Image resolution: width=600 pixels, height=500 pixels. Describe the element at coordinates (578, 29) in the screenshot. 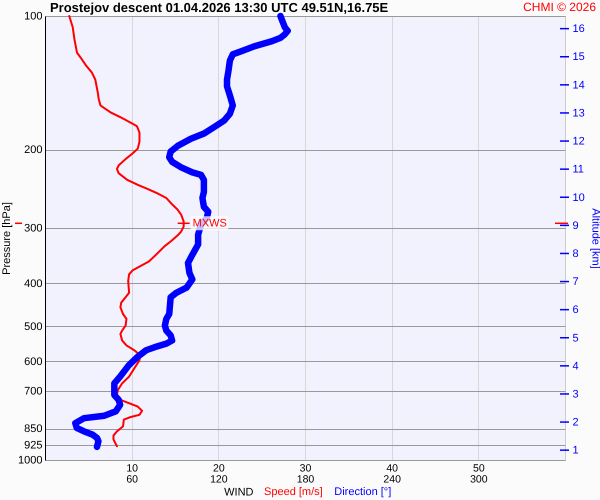

I see `y2-tick-label: 16` at that location.